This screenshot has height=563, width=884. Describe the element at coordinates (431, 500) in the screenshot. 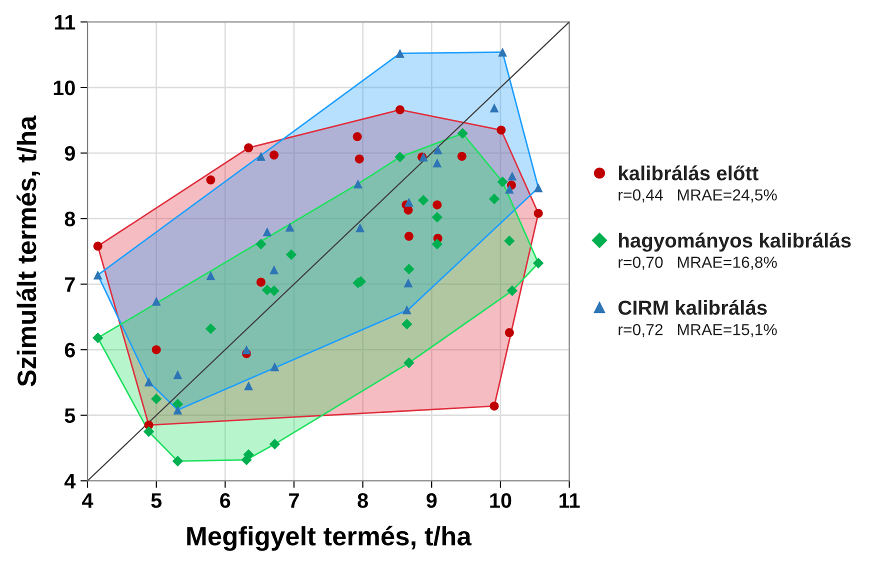

I see `x-tick-label: 9` at that location.